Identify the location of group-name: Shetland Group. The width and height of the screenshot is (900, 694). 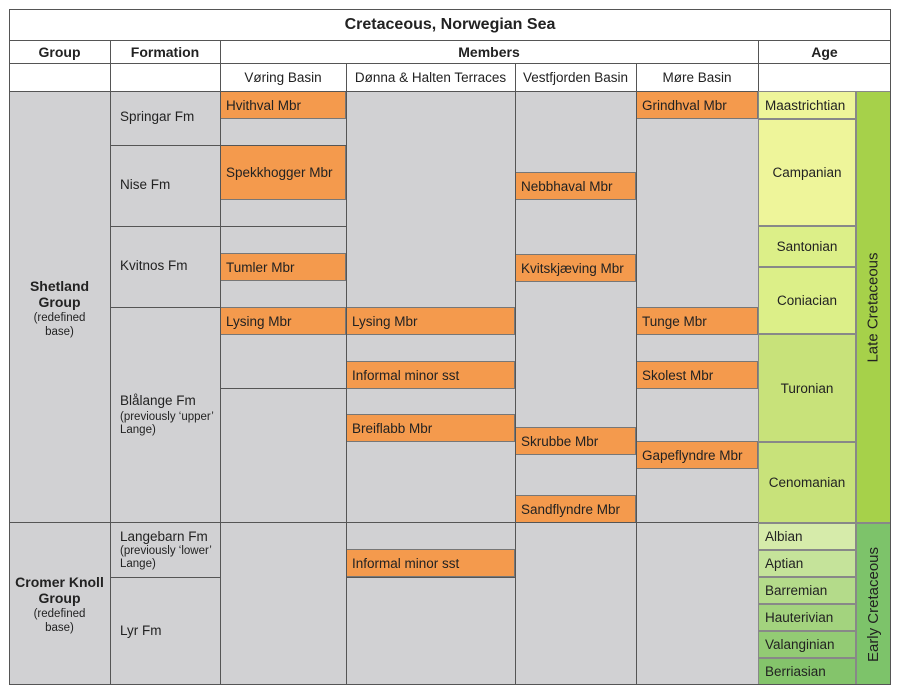
(59, 294).